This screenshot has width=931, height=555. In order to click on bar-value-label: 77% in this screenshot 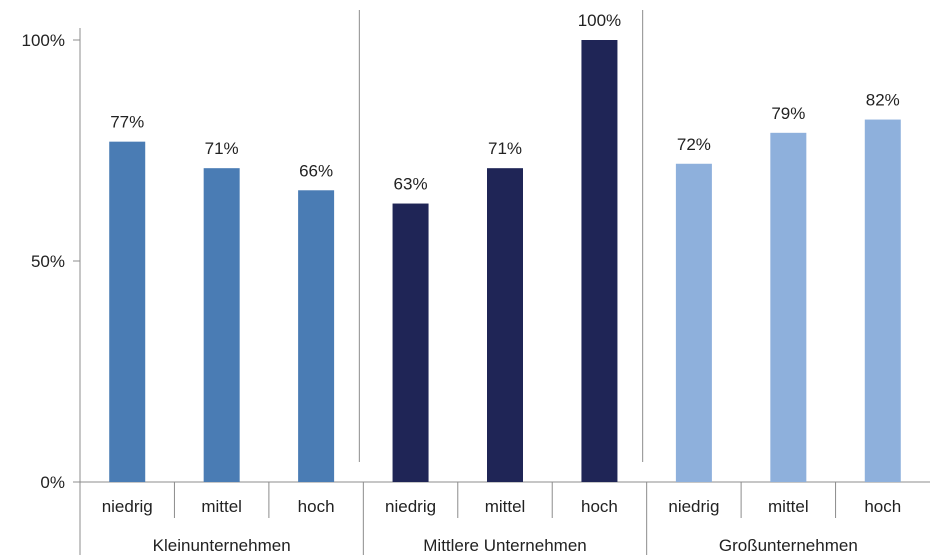, I will do `click(127, 122)`.